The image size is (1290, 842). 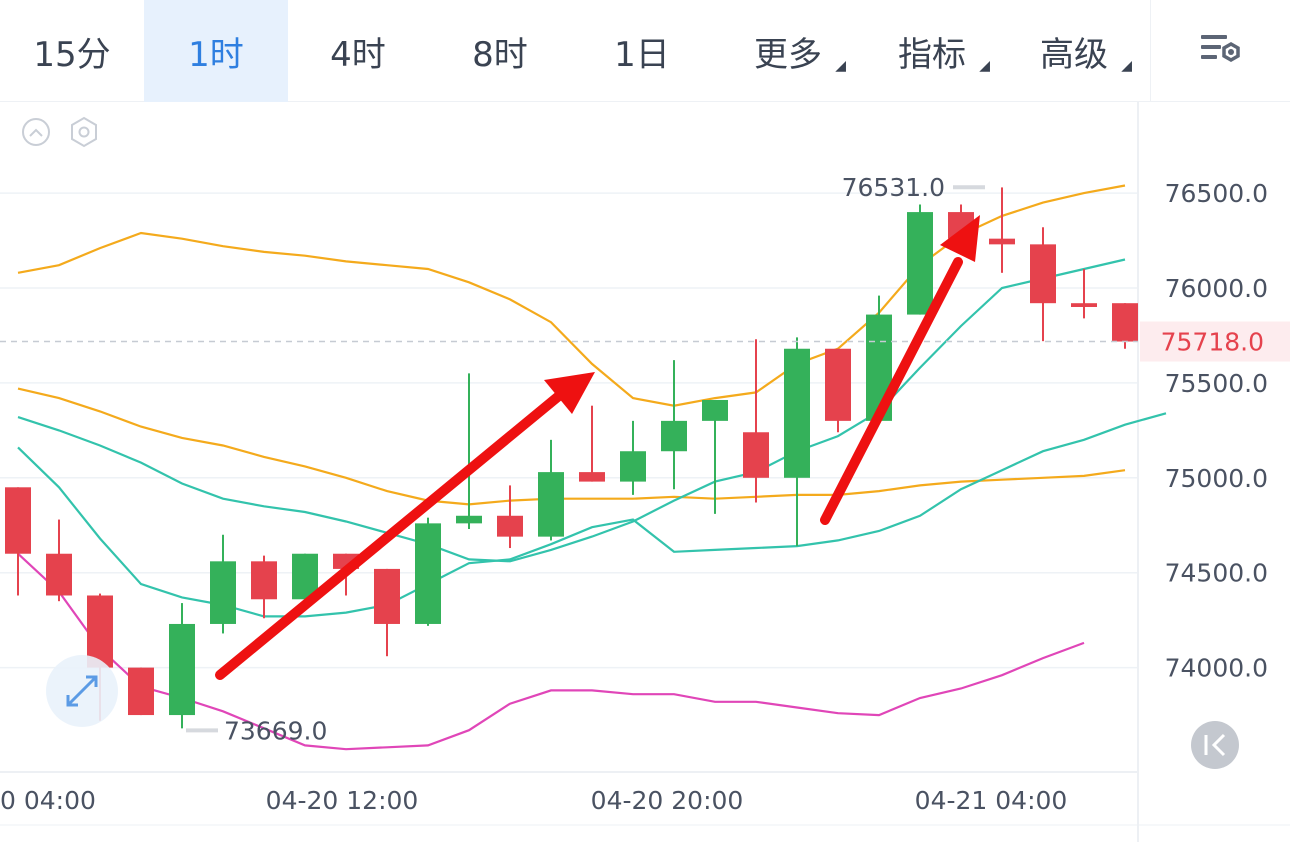 I want to click on tab-1h-label: 1时, so click(x=216, y=54).